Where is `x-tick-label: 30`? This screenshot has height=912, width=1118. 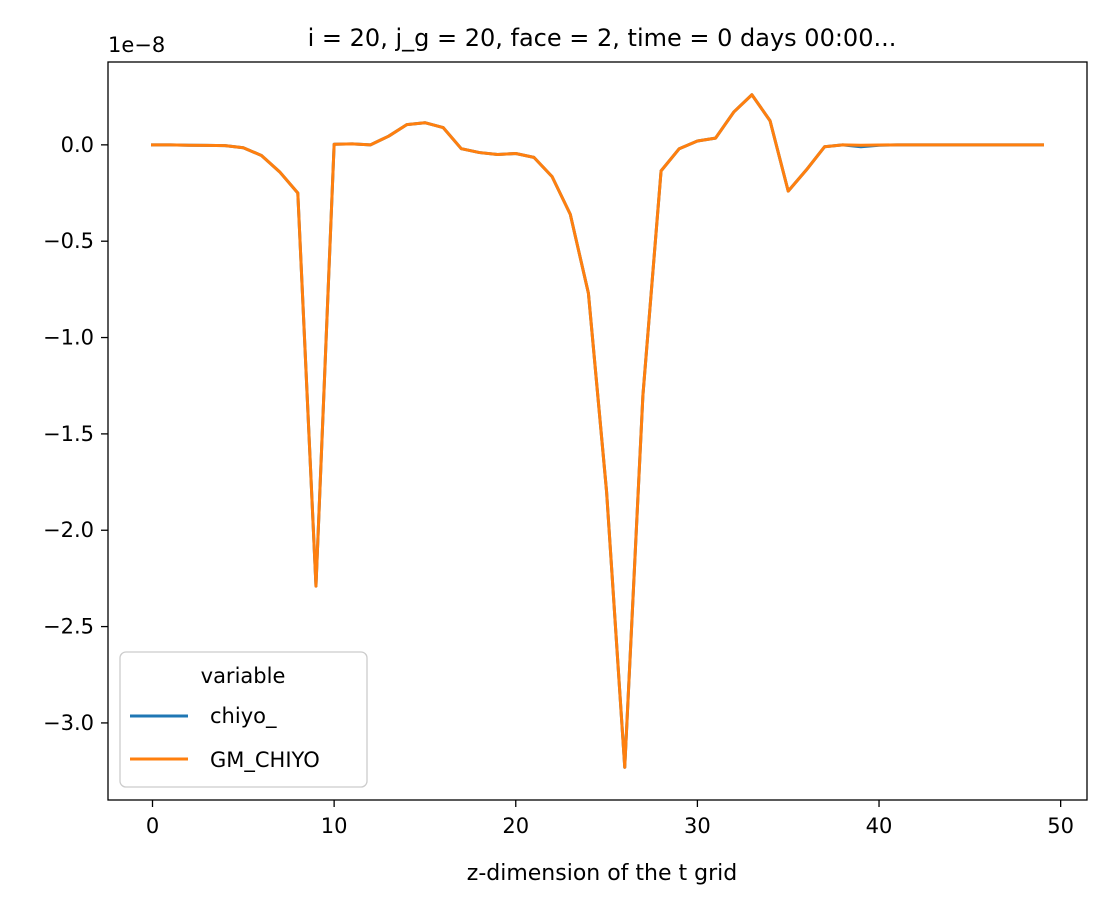 x-tick-label: 30 is located at coordinates (697, 826).